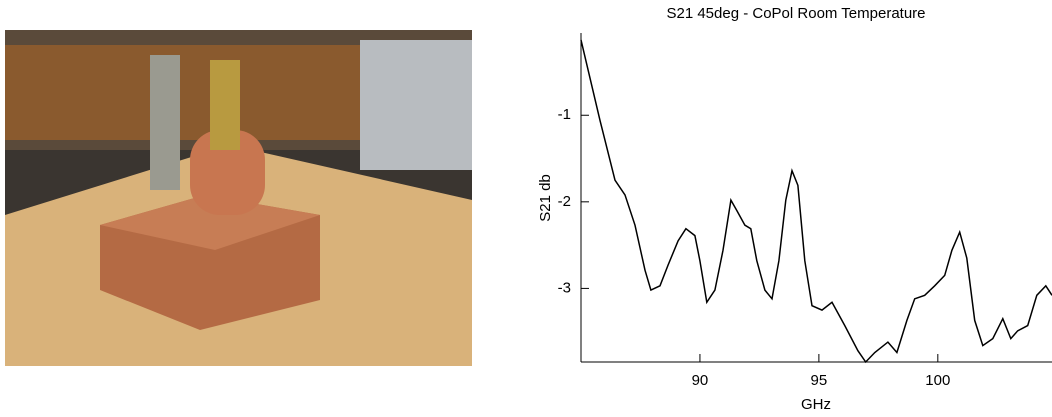 This screenshot has width=1052, height=417. I want to click on x-tick-label: 95, so click(819, 380).